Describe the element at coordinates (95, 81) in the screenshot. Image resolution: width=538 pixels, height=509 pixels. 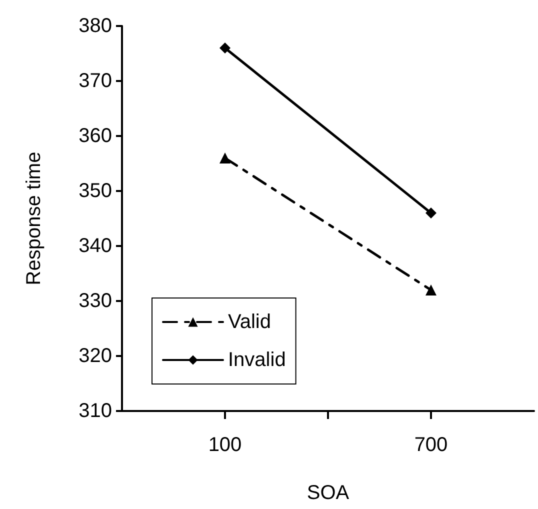
I see `y-tick-label: 370` at that location.